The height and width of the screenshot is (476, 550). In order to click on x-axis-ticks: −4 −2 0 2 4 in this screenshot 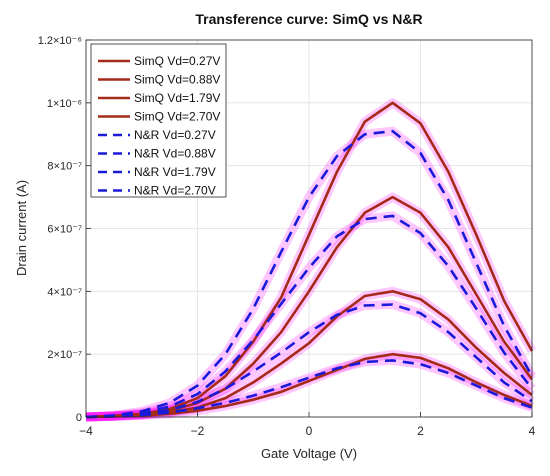, I will do `click(307, 425)`.